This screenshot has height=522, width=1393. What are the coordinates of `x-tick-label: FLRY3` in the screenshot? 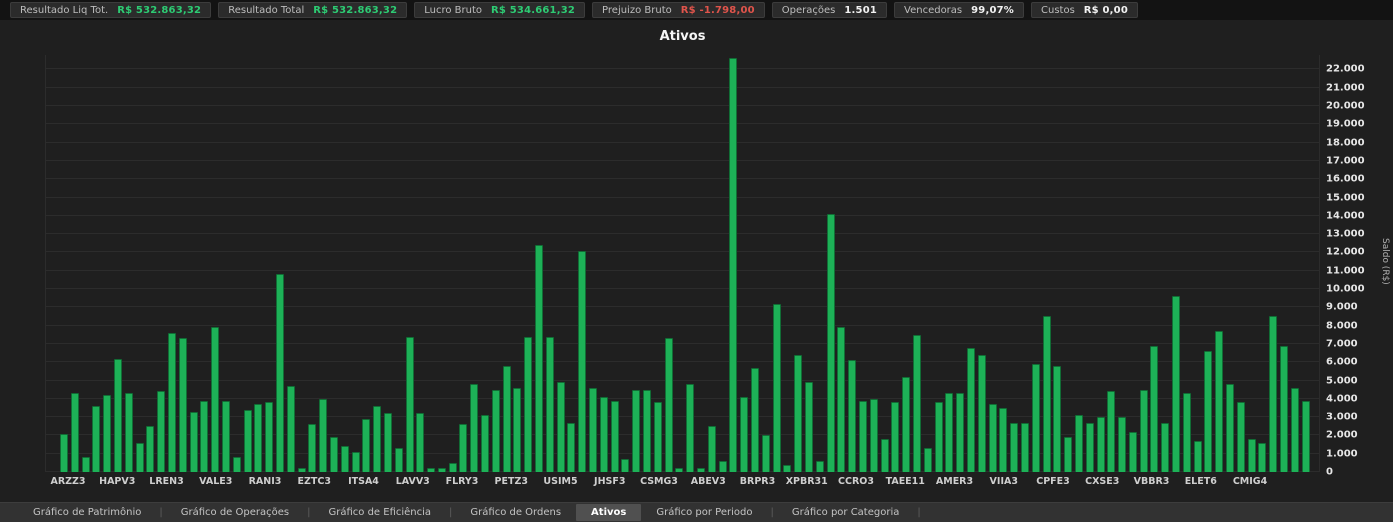 It's located at (462, 481).